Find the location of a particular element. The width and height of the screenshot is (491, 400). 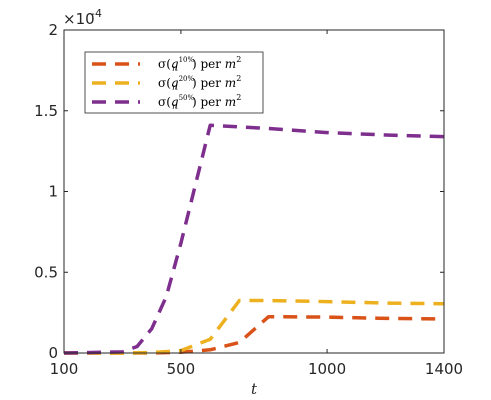

y-tick-label: 0.5 is located at coordinates (46, 272).